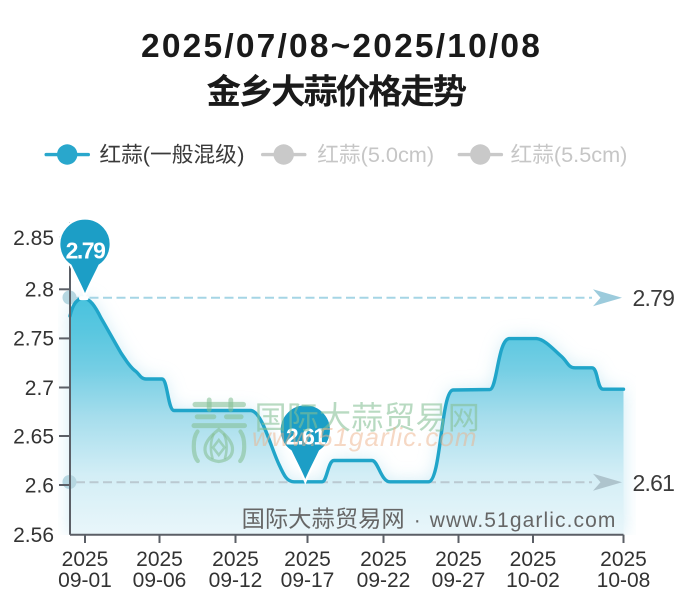 This screenshot has width=687, height=600. Describe the element at coordinates (33, 238) in the screenshot. I see `svg-text: 2.85` at that location.